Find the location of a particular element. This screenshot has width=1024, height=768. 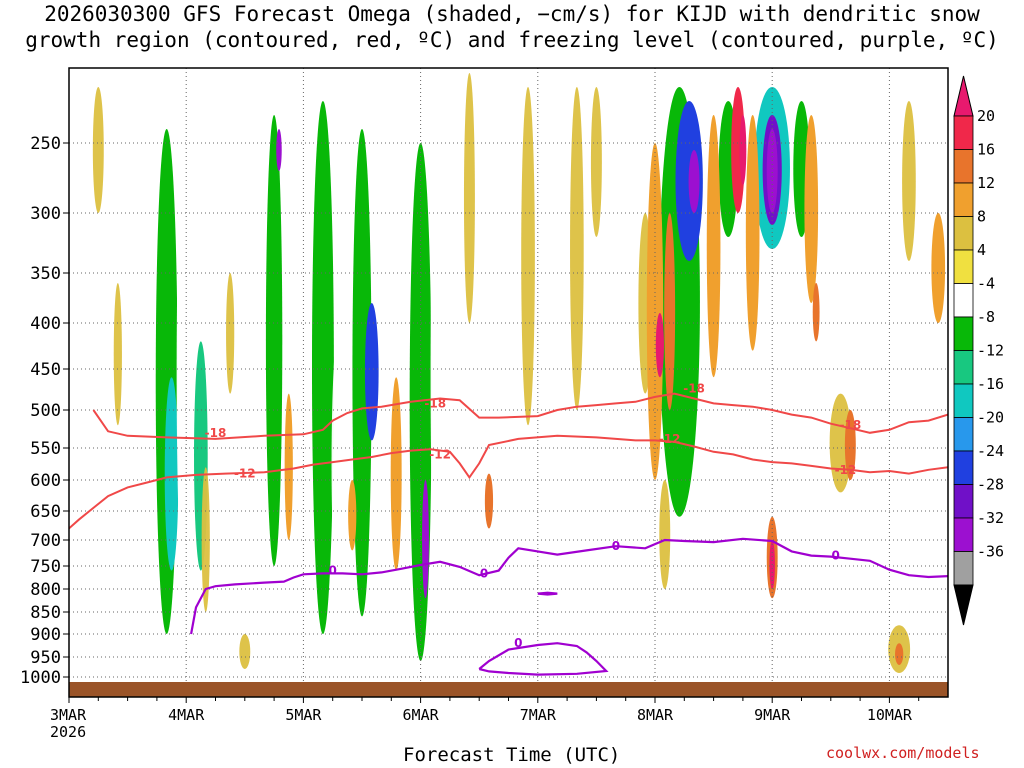

colorbar-label: -28 is located at coordinates (990, 485).